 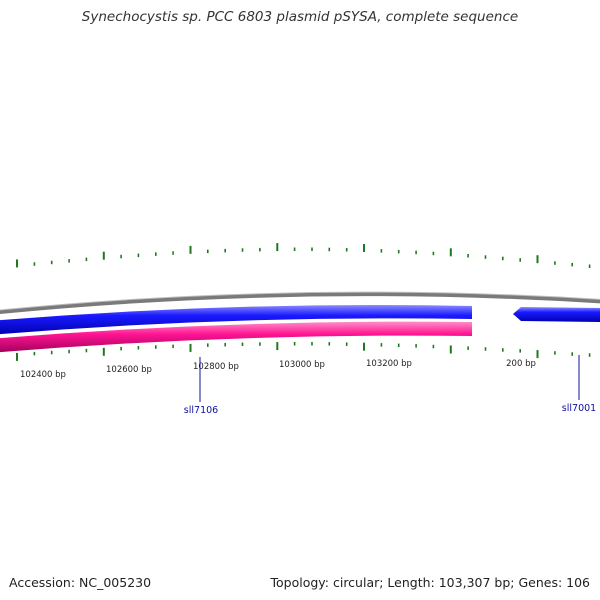 What do you see at coordinates (201, 410) in the screenshot?
I see `gene-label-text: sll7106` at bounding box center [201, 410].